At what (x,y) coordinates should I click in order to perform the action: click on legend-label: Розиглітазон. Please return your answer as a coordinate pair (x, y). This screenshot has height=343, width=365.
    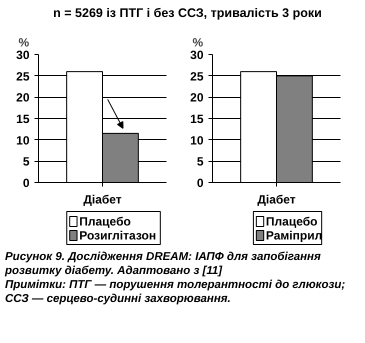
    Looking at the image, I should click on (117, 235).